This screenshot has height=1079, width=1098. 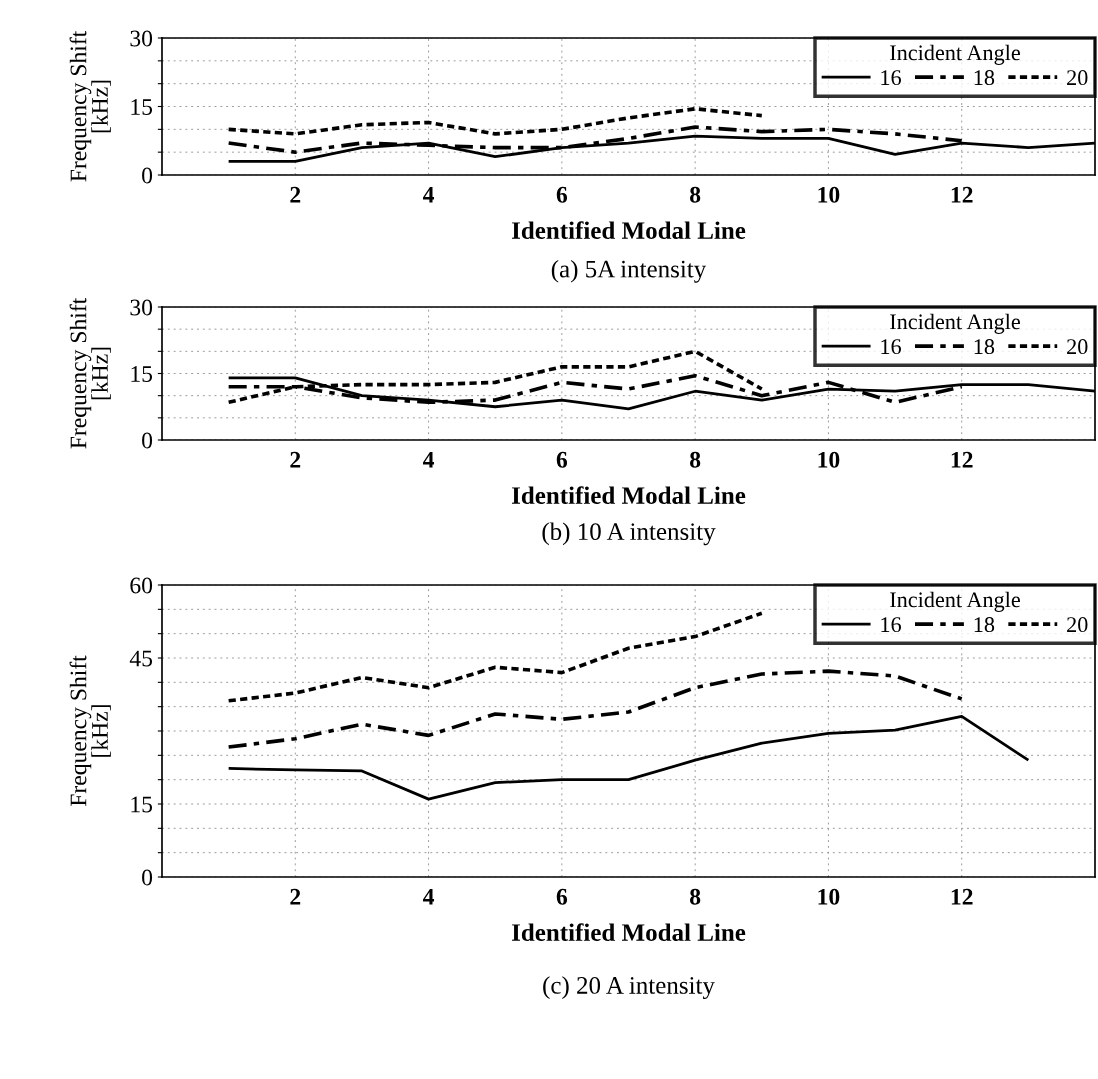 I want to click on text: (a) 5A intensity, so click(x=629, y=271).